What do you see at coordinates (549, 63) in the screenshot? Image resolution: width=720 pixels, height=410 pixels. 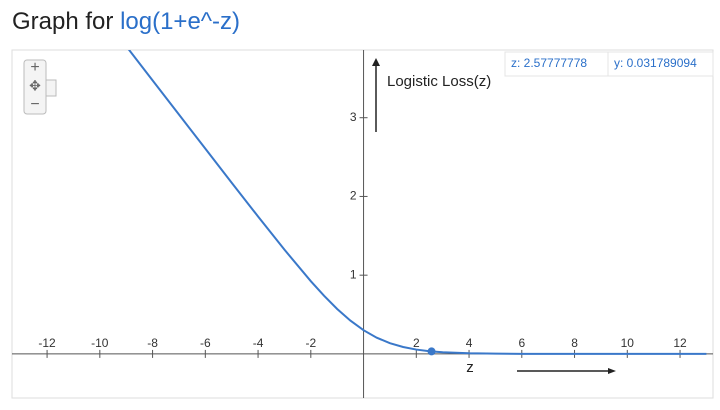 I see `cursor-x-label: z: 2.57777778` at bounding box center [549, 63].